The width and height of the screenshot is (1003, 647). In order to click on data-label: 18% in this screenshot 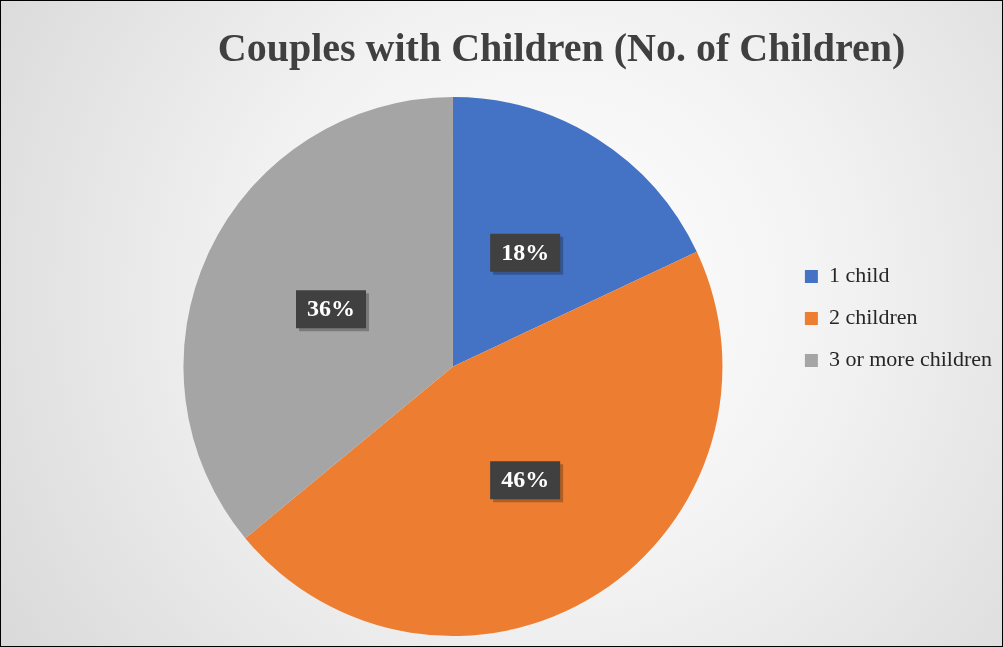, I will do `click(525, 251)`.